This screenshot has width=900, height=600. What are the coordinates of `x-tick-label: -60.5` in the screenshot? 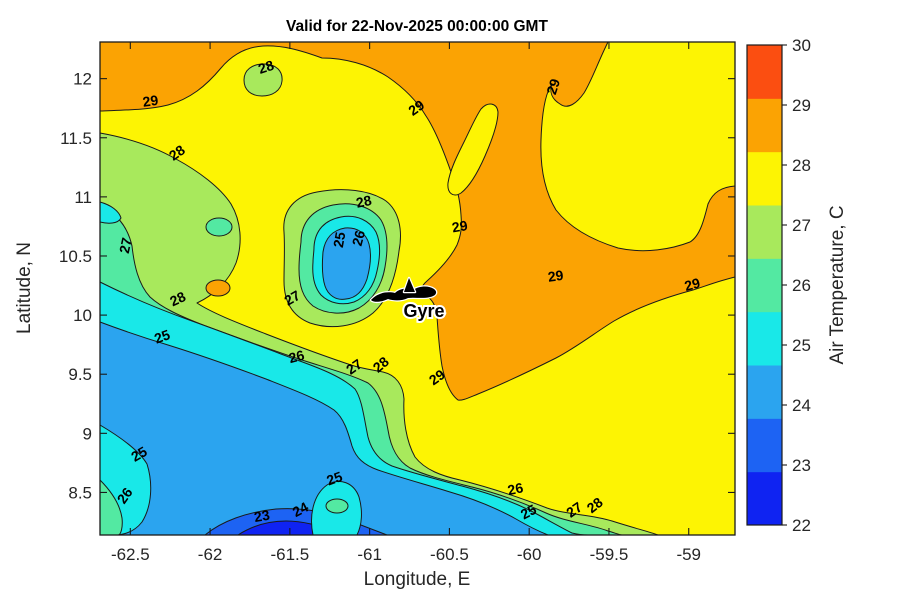 It's located at (449, 554).